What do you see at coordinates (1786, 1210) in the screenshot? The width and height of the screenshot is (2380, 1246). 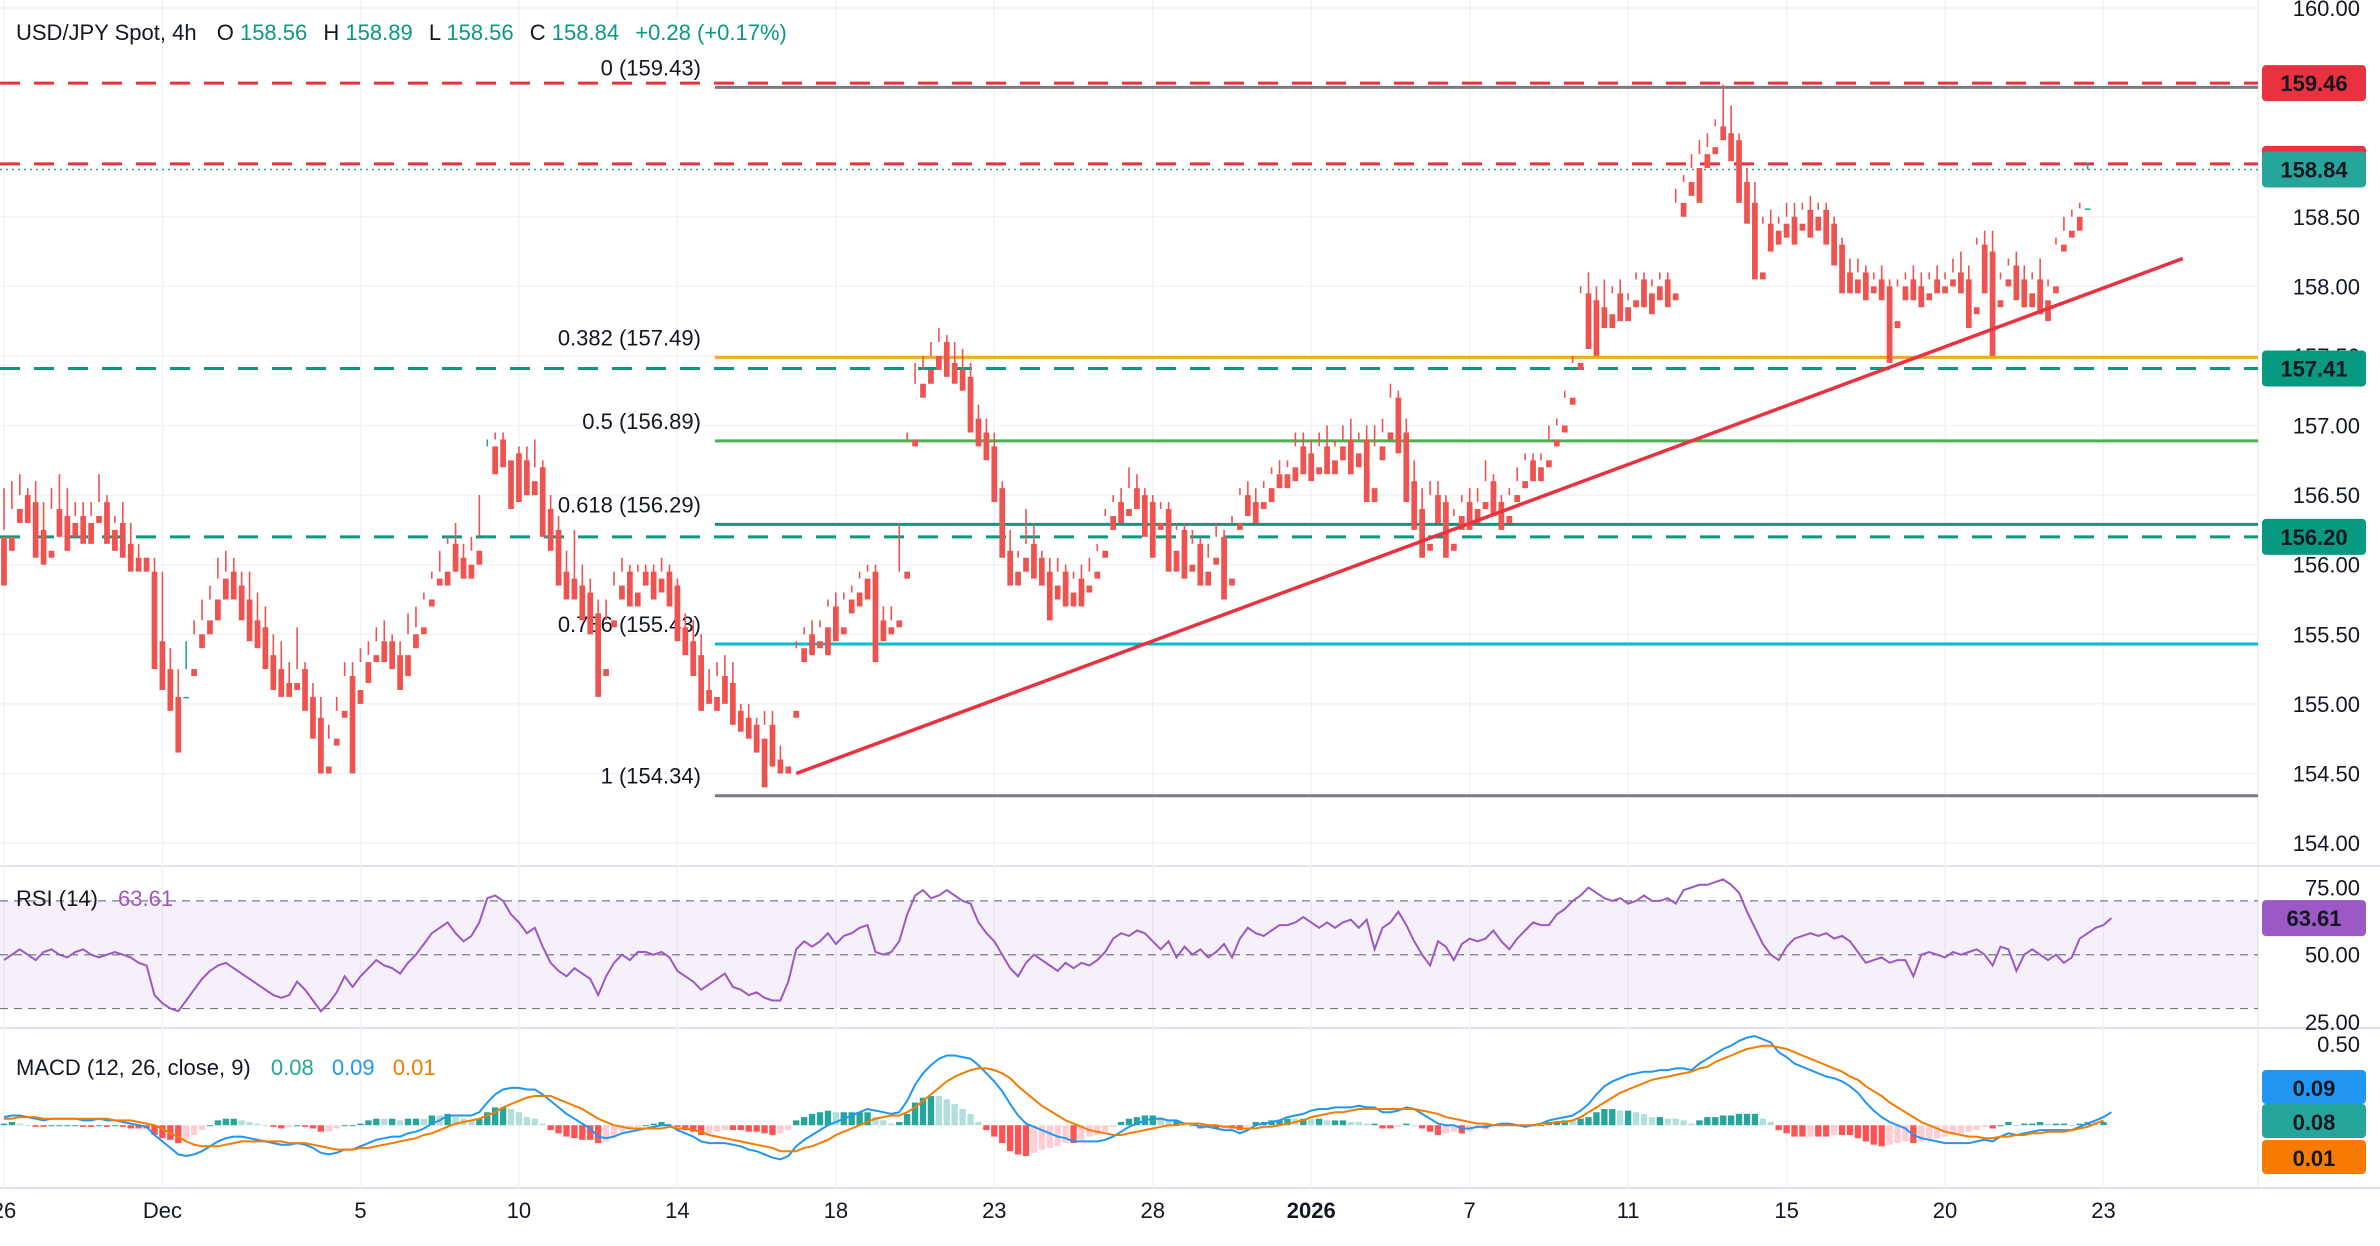 I see `time-tick-label: 15` at bounding box center [1786, 1210].